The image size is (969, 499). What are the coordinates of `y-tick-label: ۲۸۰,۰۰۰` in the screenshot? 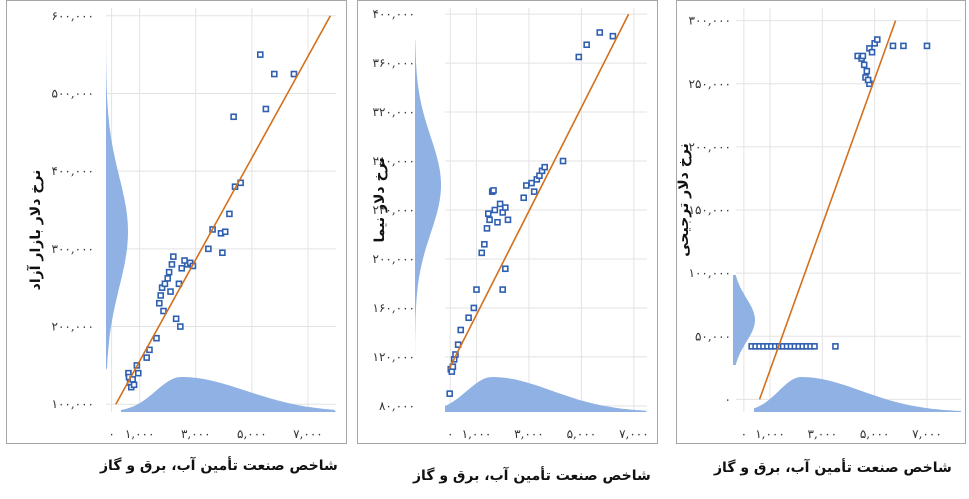 It's located at (394, 161).